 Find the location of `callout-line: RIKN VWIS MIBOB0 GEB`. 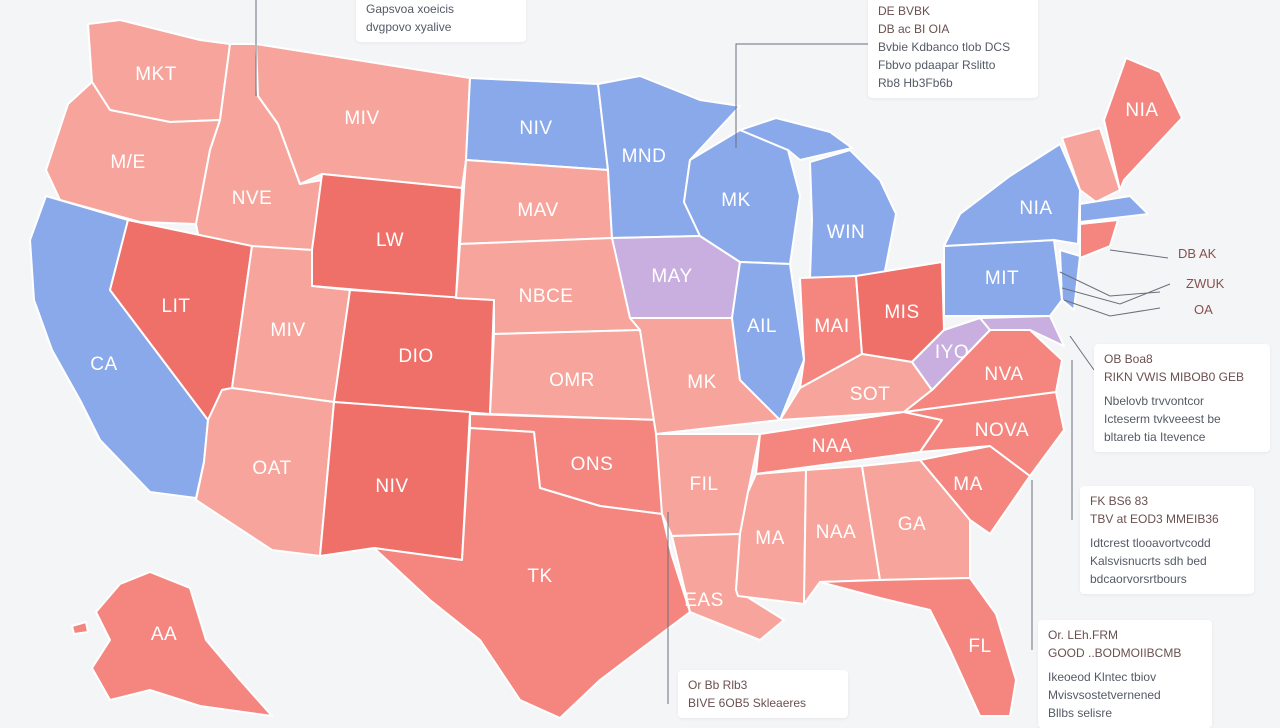

callout-line: RIKN VWIS MIBOB0 GEB is located at coordinates (1174, 377).